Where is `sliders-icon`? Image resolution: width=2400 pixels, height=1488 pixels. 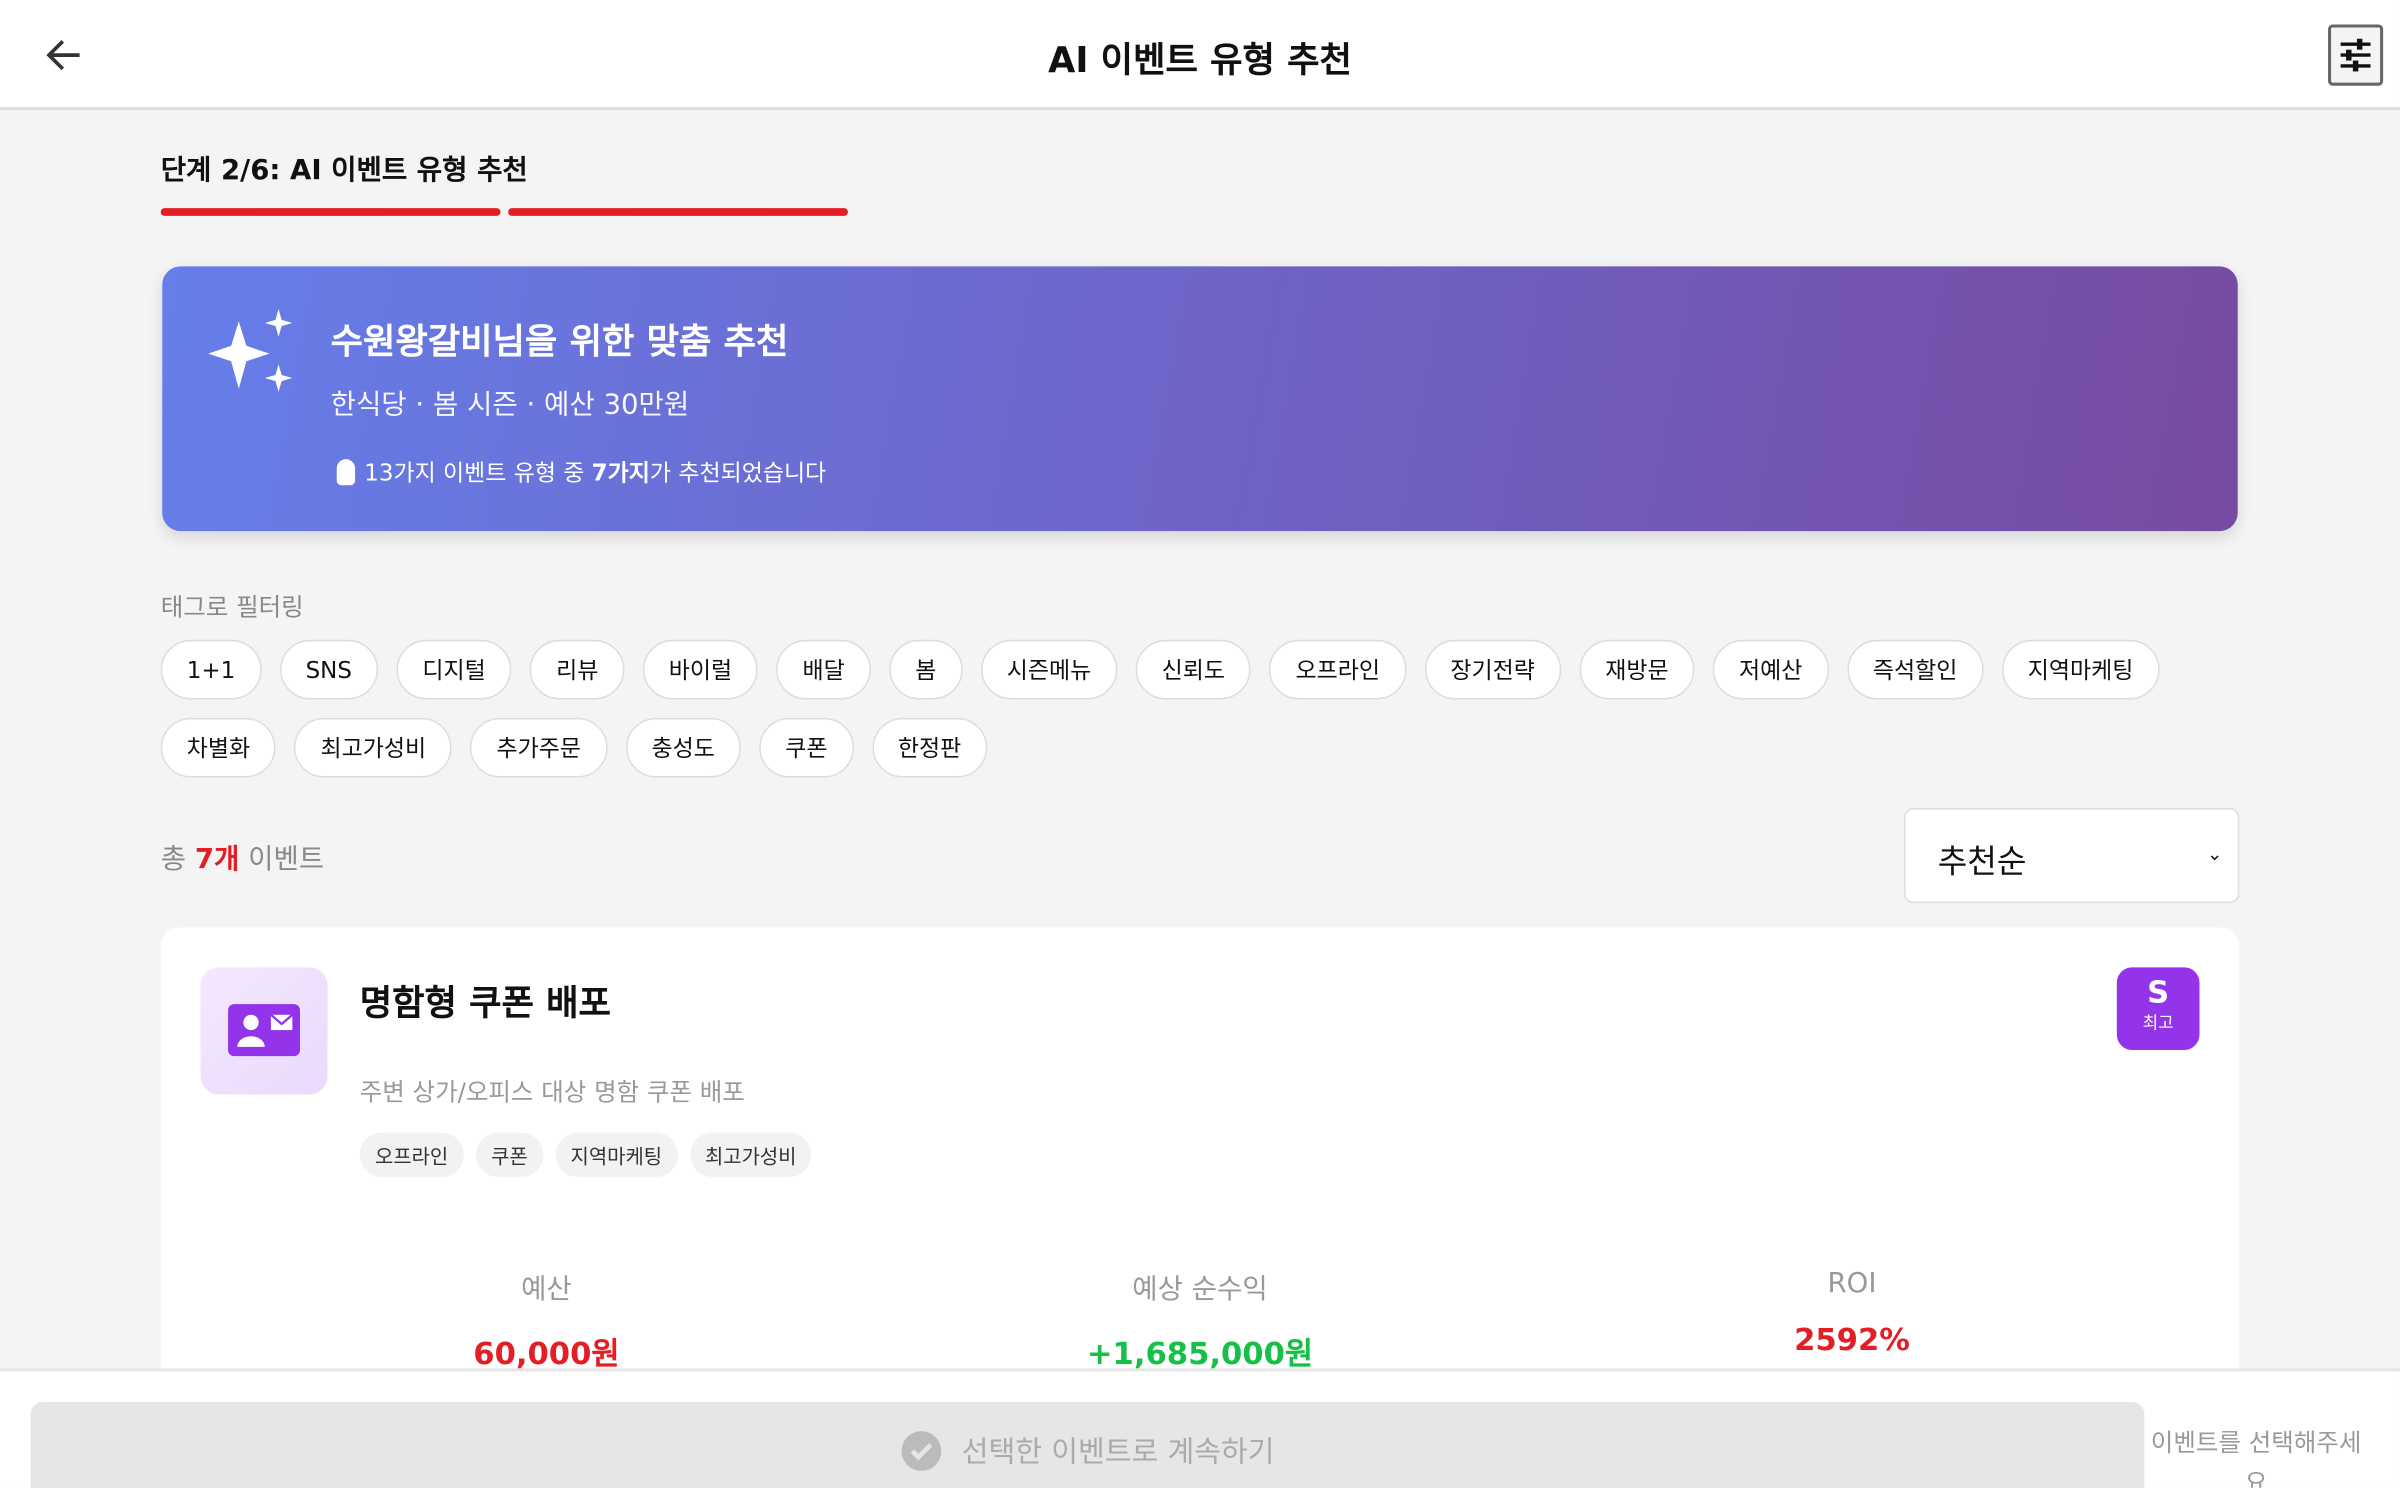
sliders-icon is located at coordinates (2356, 55).